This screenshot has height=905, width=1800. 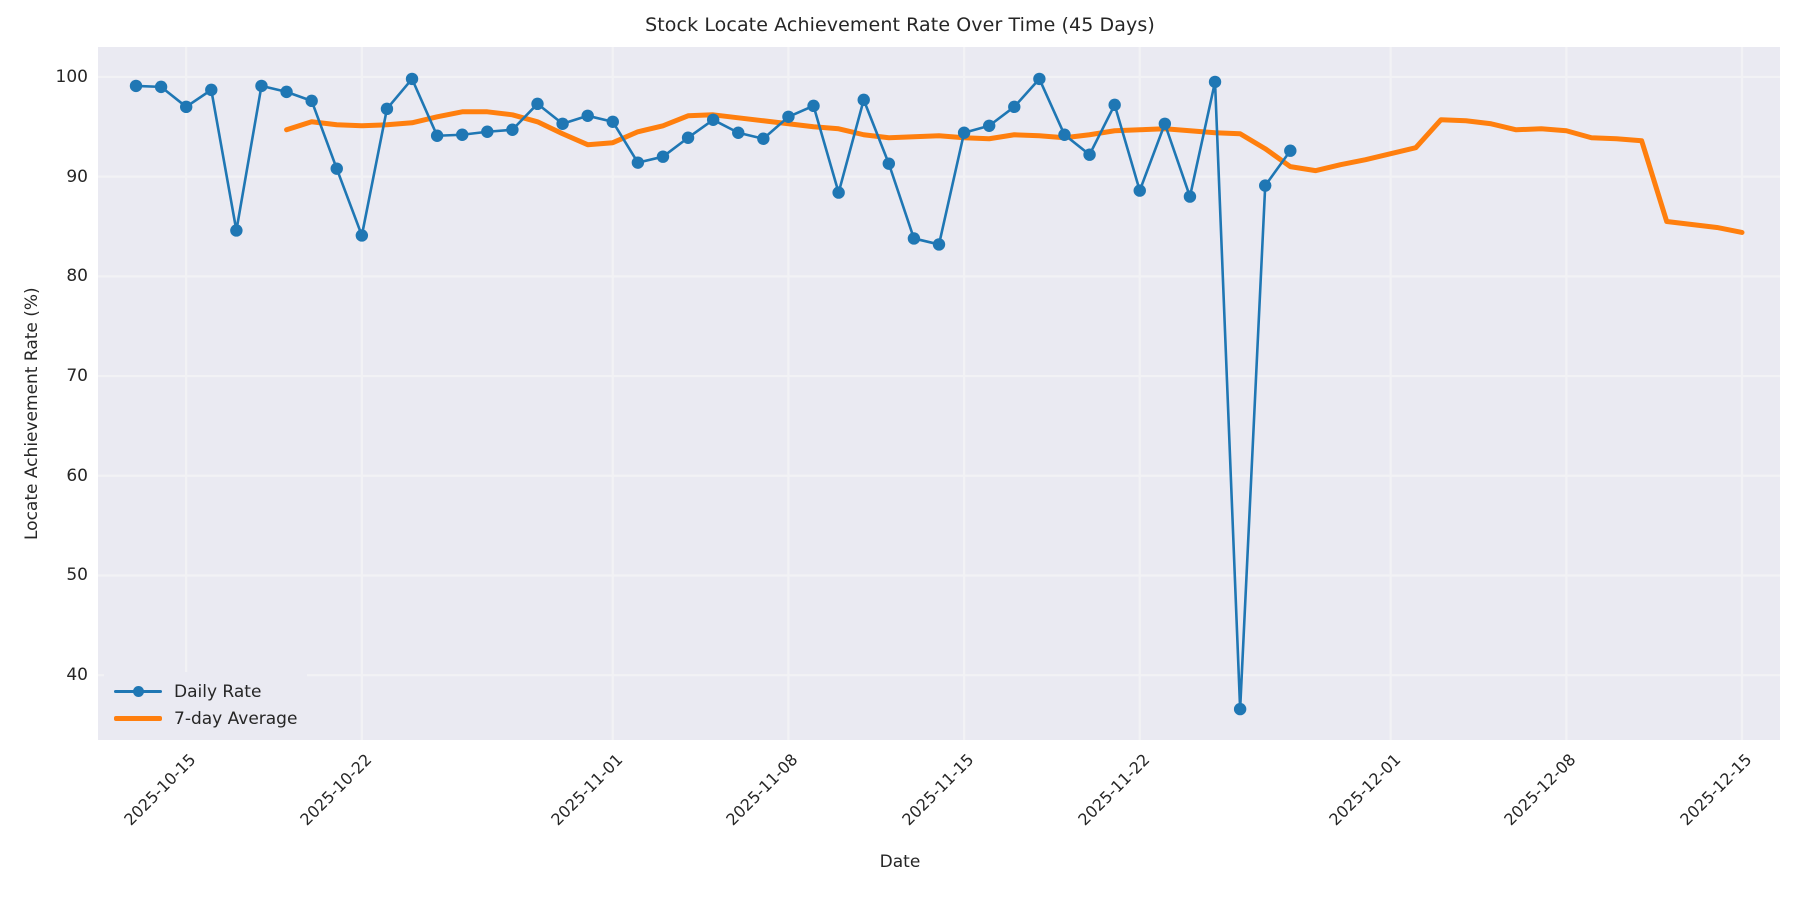 I want to click on x-axis-label: Date, so click(x=900, y=862).